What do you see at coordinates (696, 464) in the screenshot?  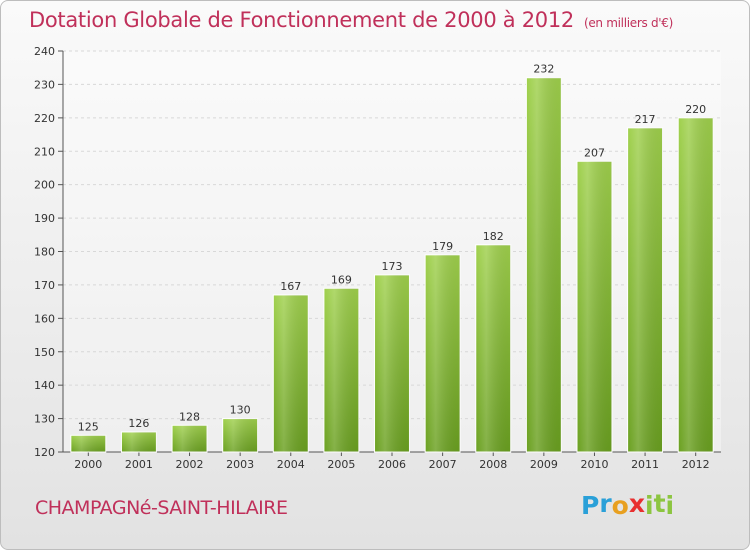 I see `x-tick-label: 2012` at bounding box center [696, 464].